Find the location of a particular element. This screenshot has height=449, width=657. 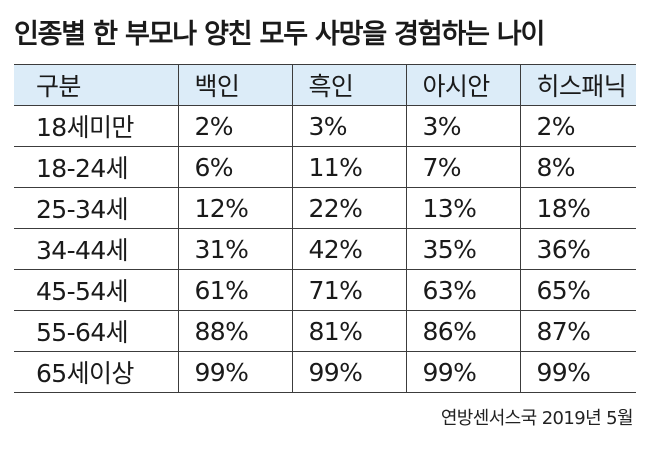

table-row: 45-54세 61% 71% 63% 65% is located at coordinates (325, 290).